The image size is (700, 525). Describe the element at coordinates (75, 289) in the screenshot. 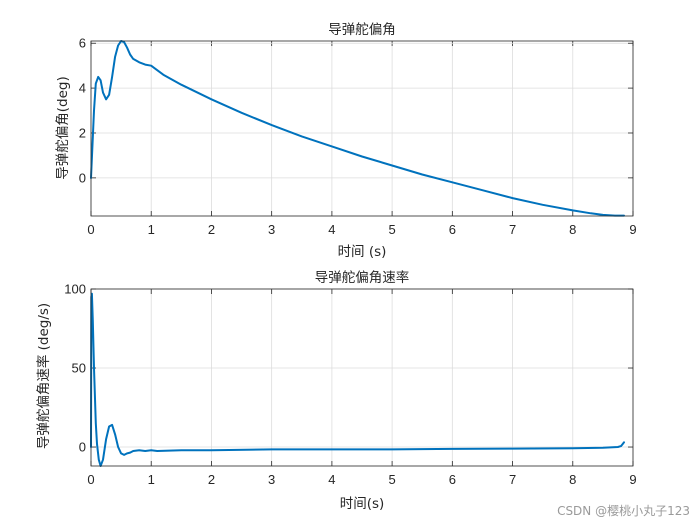

I see `y-tick-label: 100` at that location.